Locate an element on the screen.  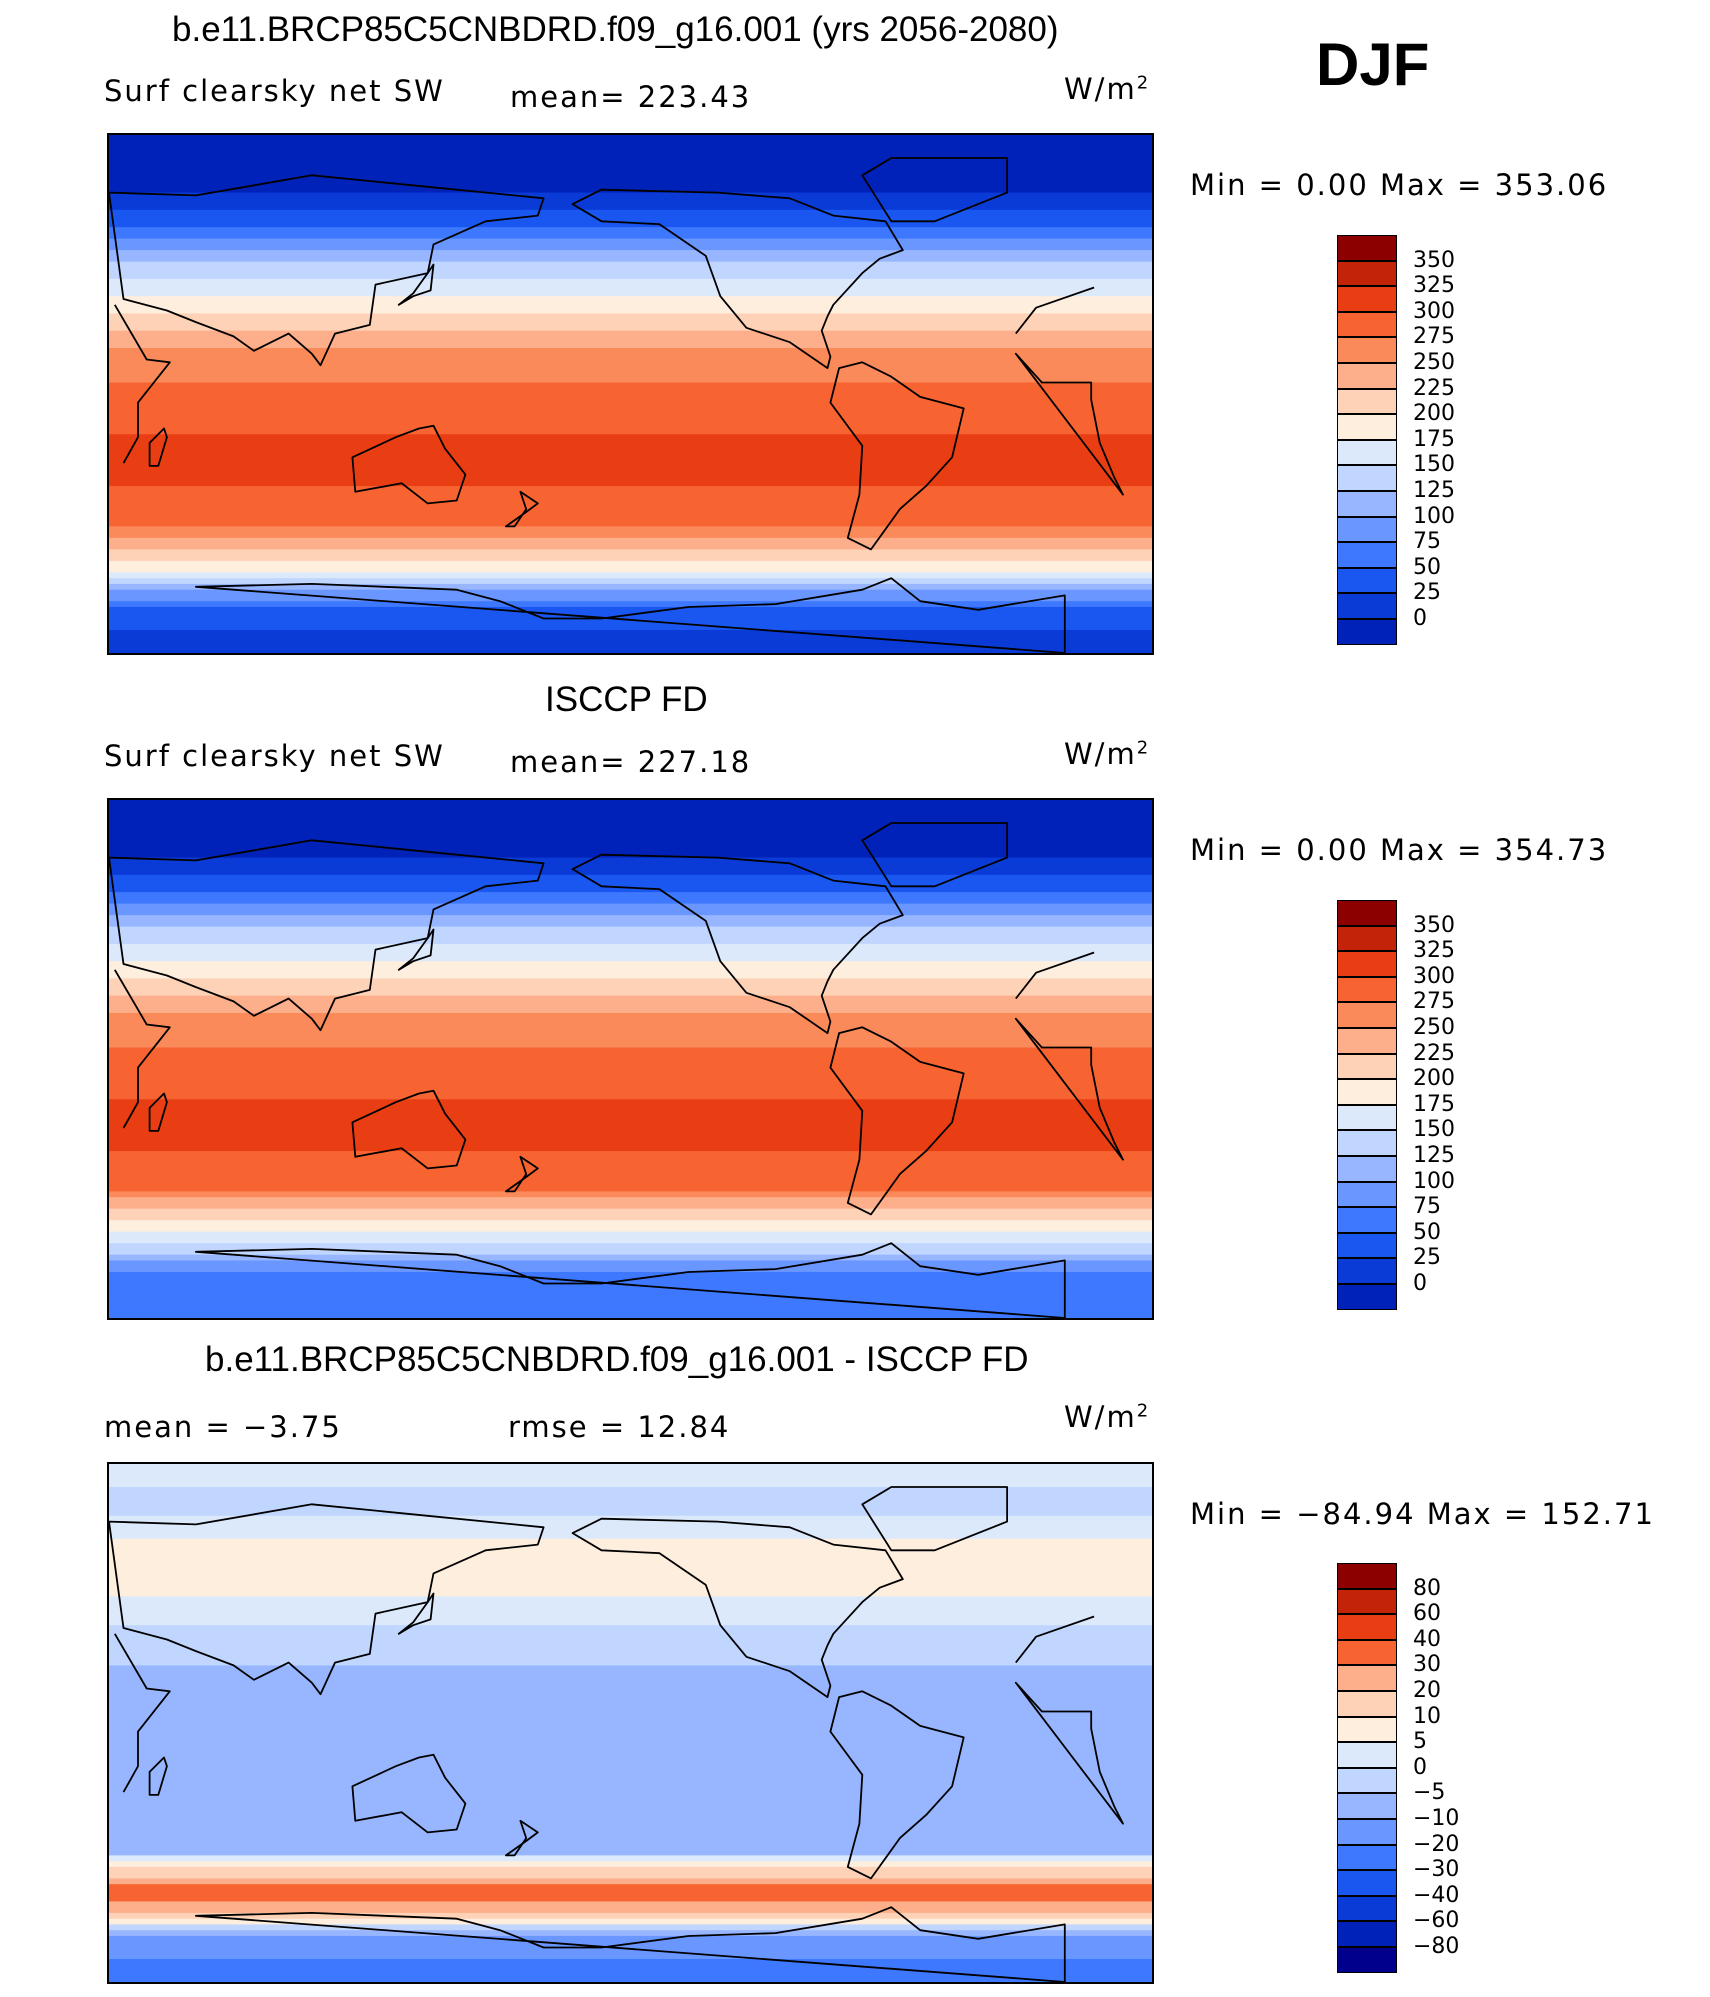
panel3-units: W/m2 is located at coordinates (1107, 1417).